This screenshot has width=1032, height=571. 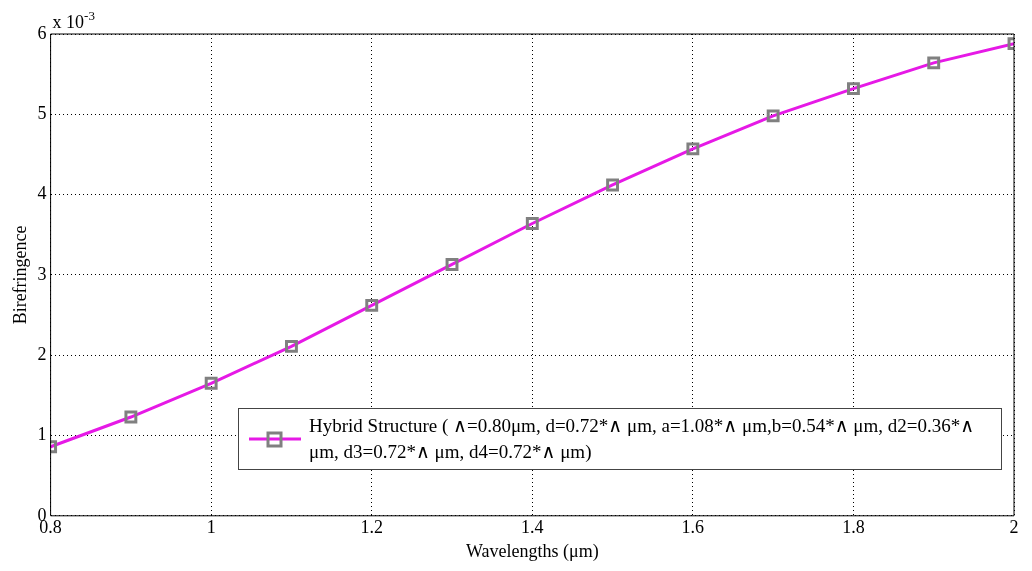 I want to click on legend-label: Hybrid Structure ( ∧=0.80μm, d=0.72*∧ μm, a=1.08*∧ μm,b=0.54*∧ μm, d2=0.36*∧ μm, d3=0.72*∧ μm, d4=0.72*∧ μm), so click(x=642, y=438).